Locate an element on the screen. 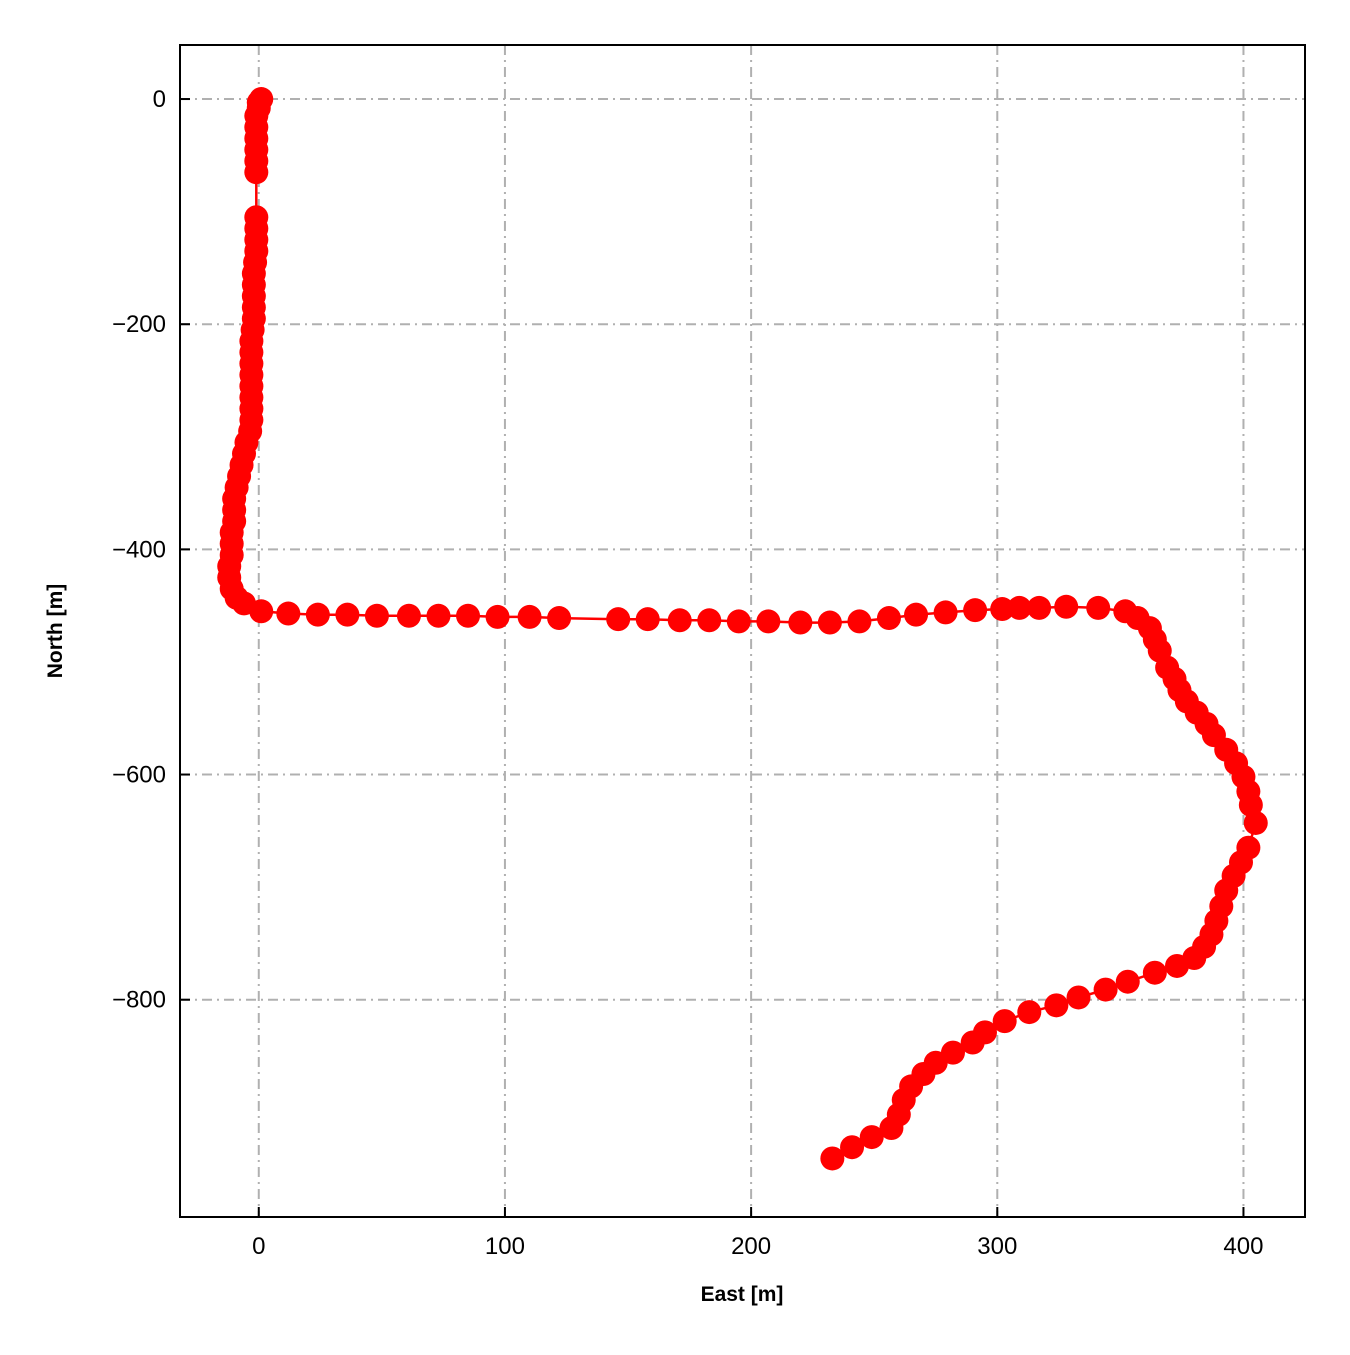 The height and width of the screenshot is (1355, 1350). x-axis-ticks: 0 100 200 300 400 is located at coordinates (757, 1233).